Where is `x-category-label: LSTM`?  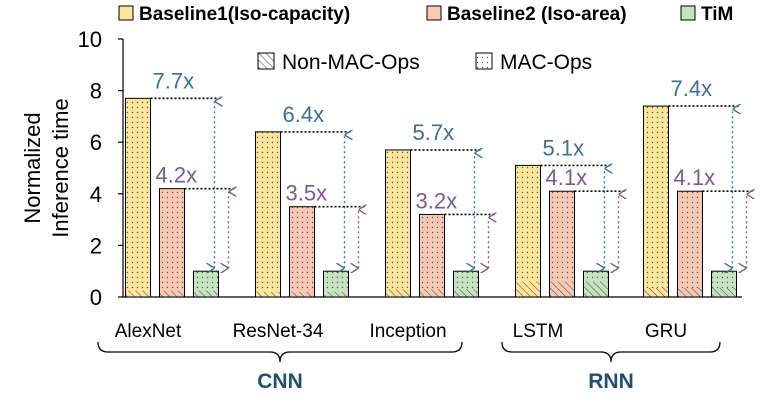
x-category-label: LSTM is located at coordinates (538, 331).